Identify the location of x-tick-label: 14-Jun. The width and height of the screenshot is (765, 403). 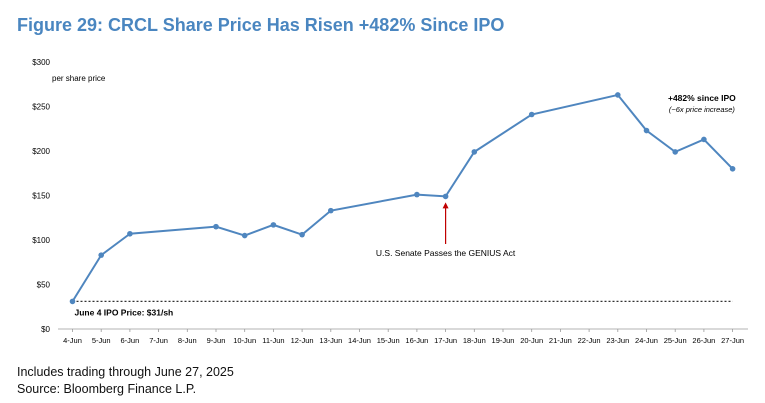
(359, 340).